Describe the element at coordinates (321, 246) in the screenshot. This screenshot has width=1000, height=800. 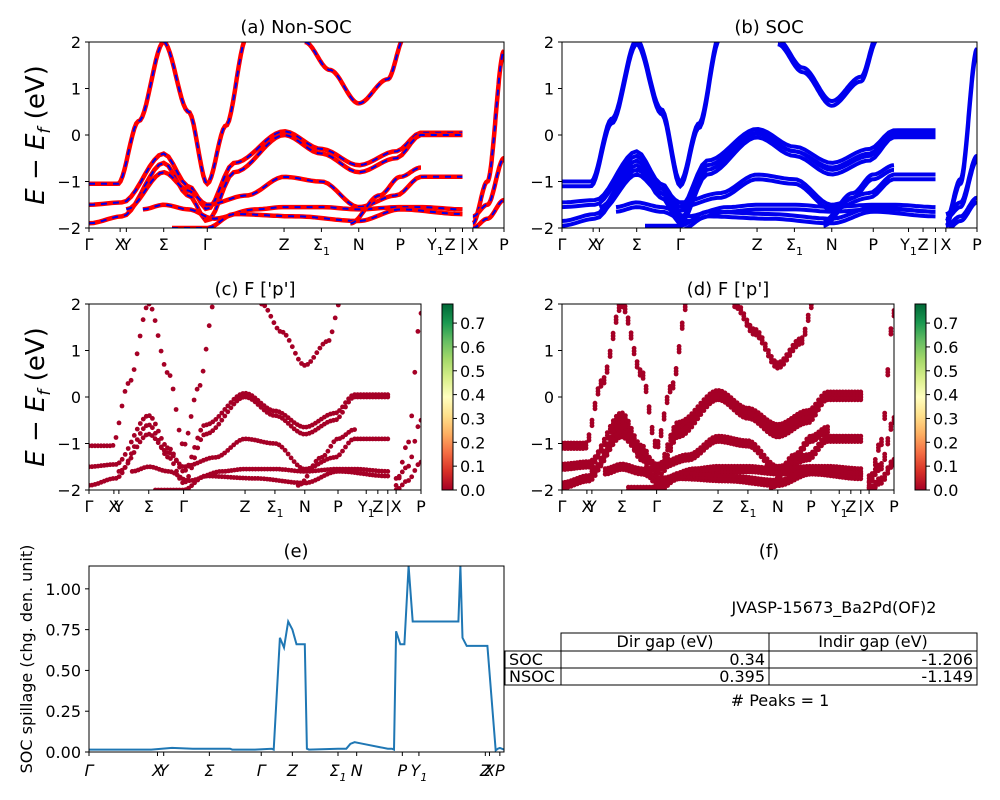
I see `layerA-xtick-label: Σ1` at that location.